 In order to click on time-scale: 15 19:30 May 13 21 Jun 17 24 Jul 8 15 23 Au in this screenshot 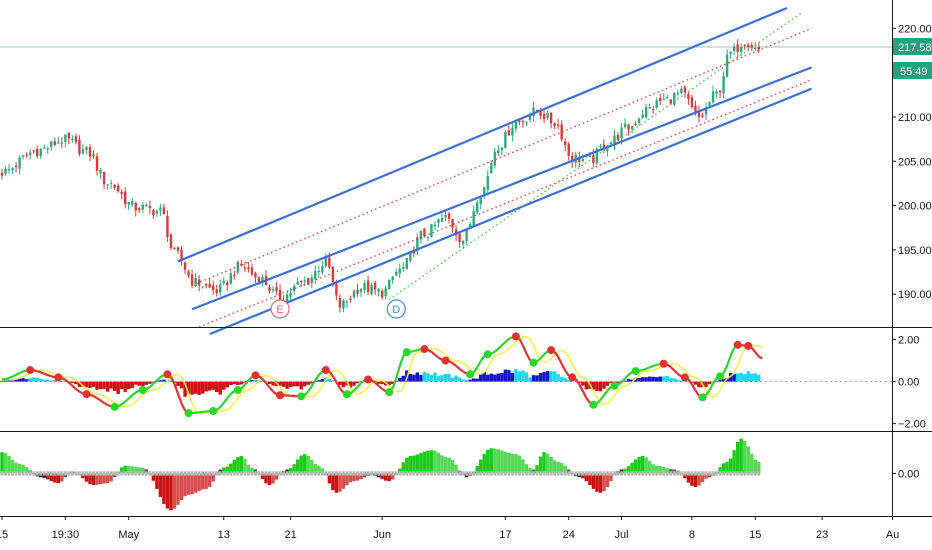, I will do `click(449, 528)`.